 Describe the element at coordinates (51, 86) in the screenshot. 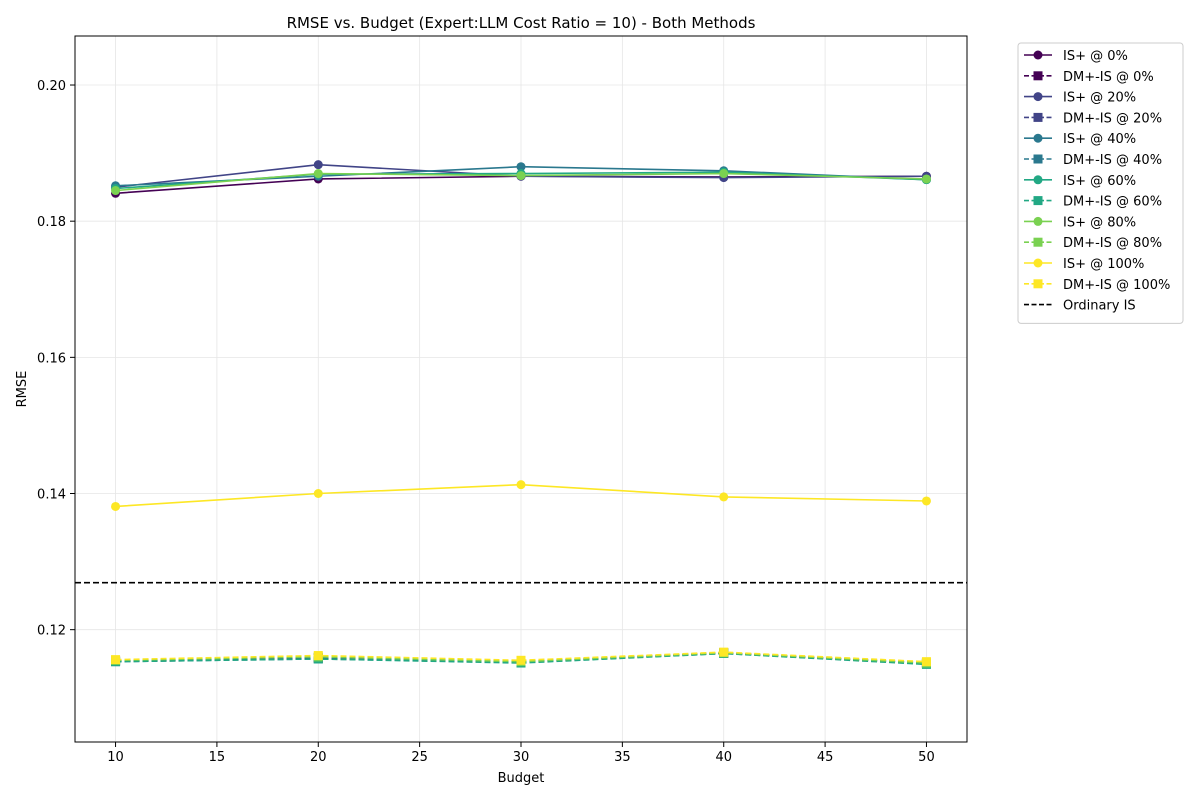

I see `y-tick-label: 0.20` at that location.